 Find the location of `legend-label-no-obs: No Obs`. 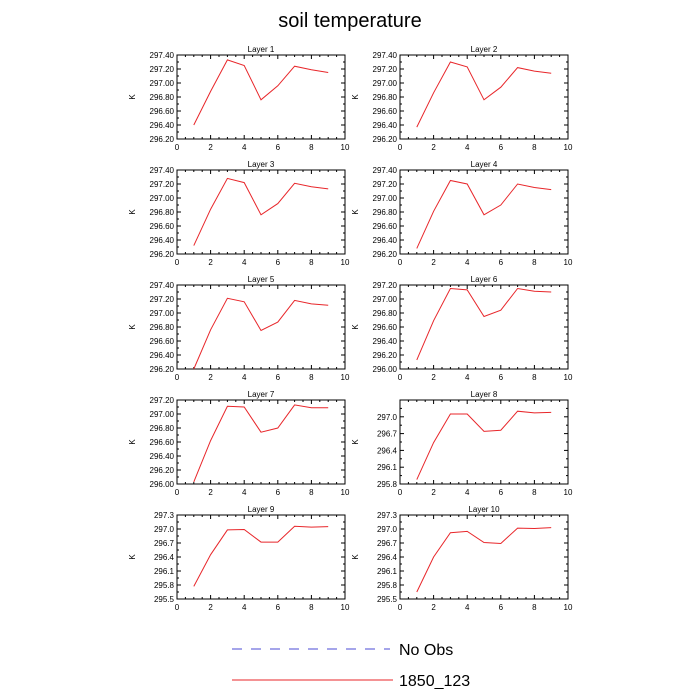

legend-label-no-obs: No Obs is located at coordinates (426, 650).